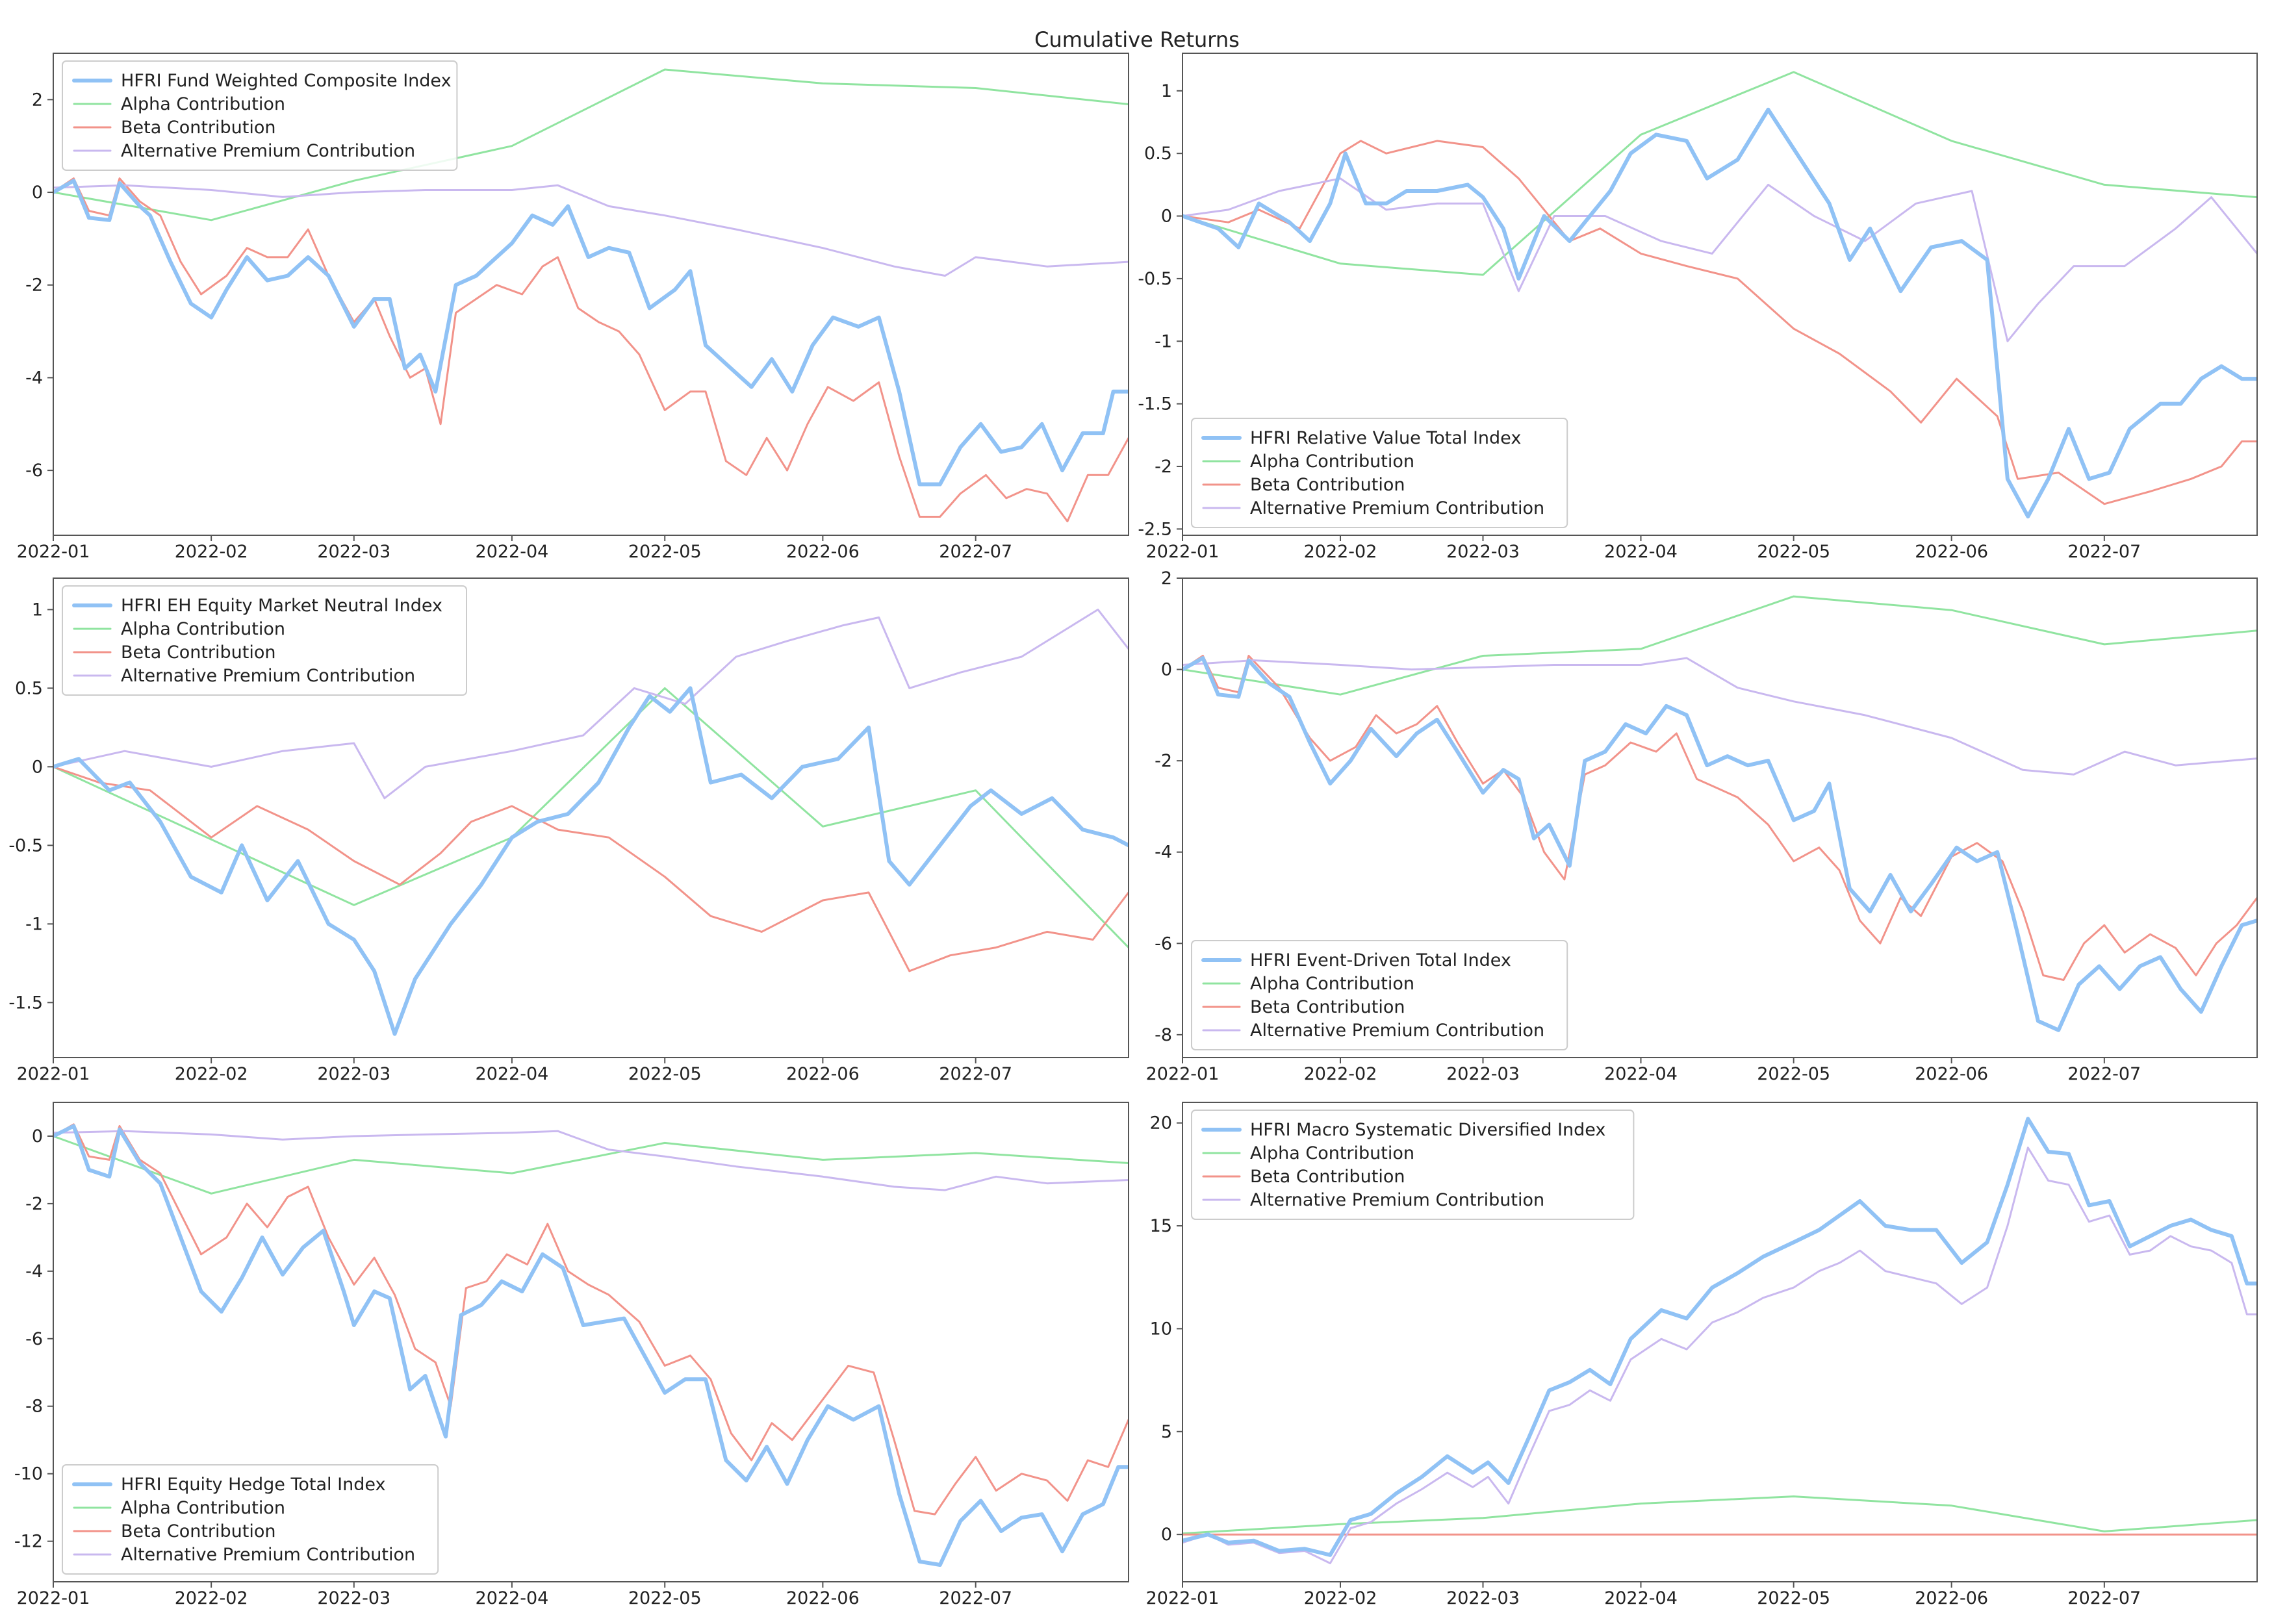 The width and height of the screenshot is (2274, 1624). I want to click on legend-entry-index: HFRI Equity Hedge Total Index, so click(253, 1485).